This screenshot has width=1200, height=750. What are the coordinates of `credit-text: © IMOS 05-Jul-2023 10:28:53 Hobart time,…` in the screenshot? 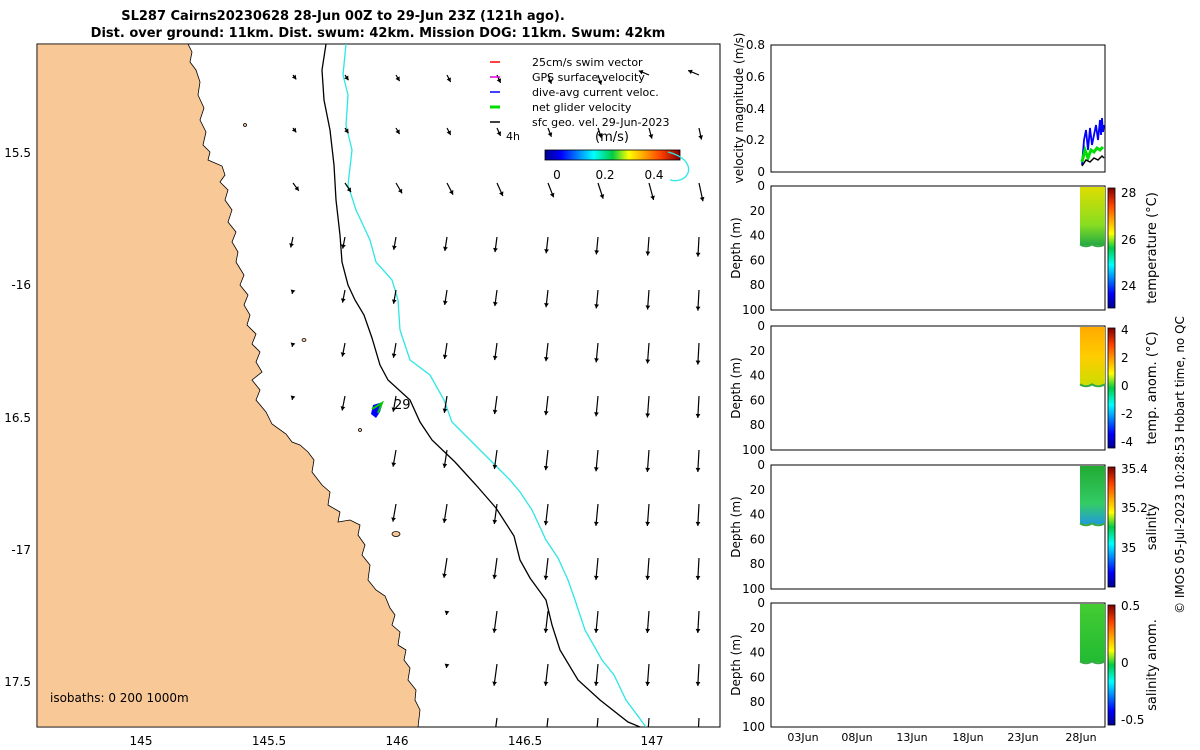 It's located at (1180, 465).